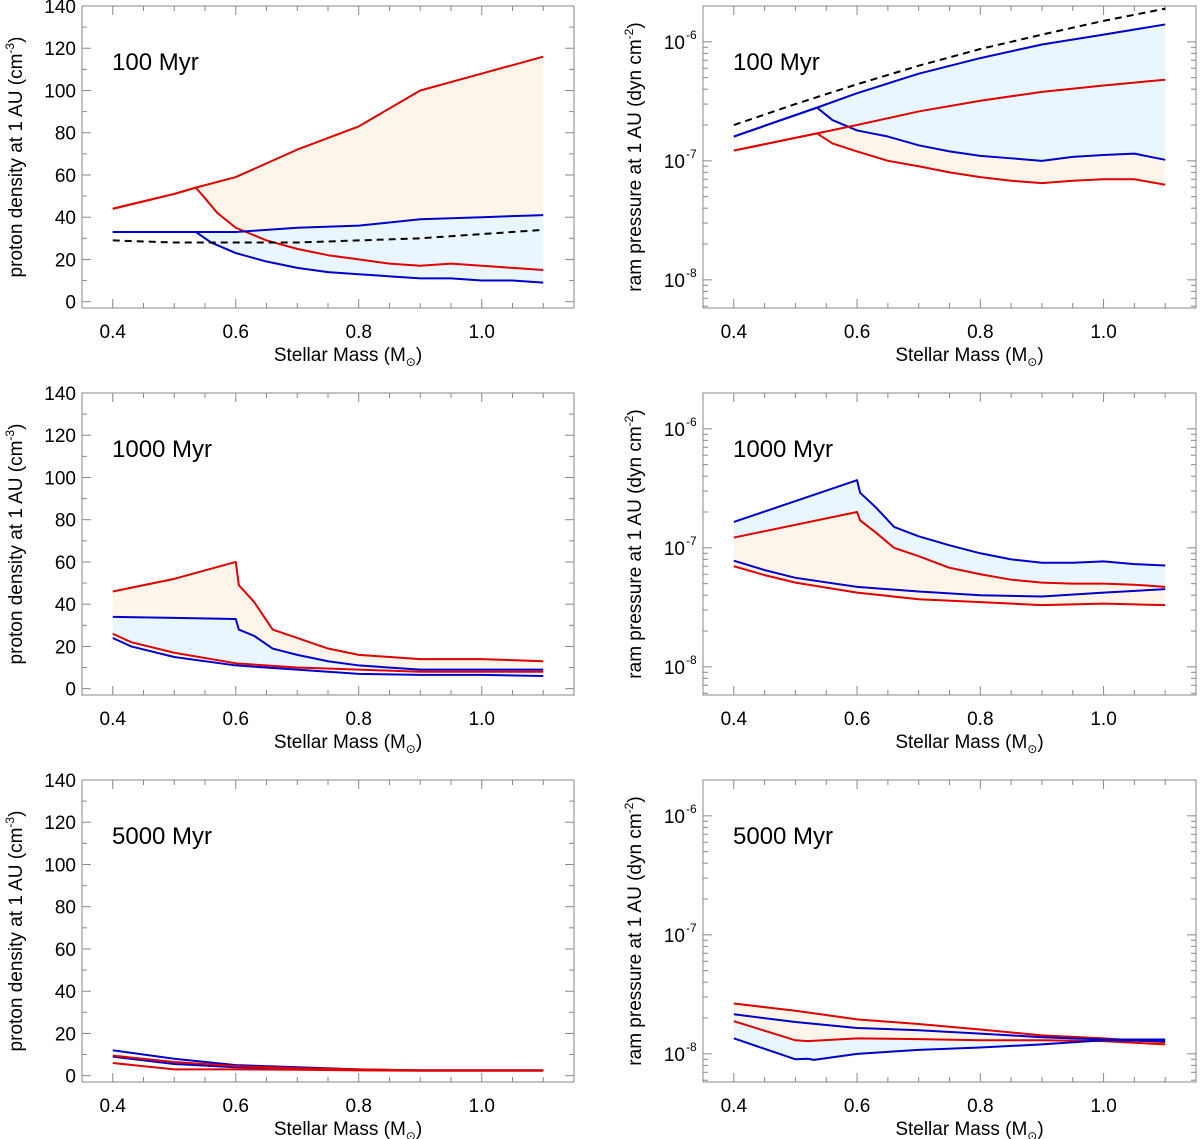 The height and width of the screenshot is (1139, 1200). I want to click on series-line-reference, so click(949, 66).